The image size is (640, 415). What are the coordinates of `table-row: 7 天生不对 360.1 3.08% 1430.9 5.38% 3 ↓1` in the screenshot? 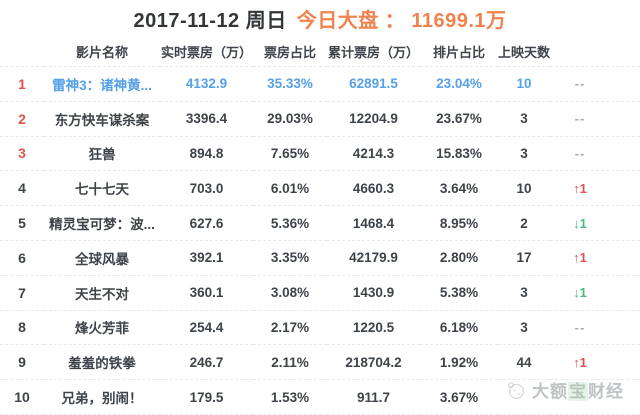 It's located at (320, 292).